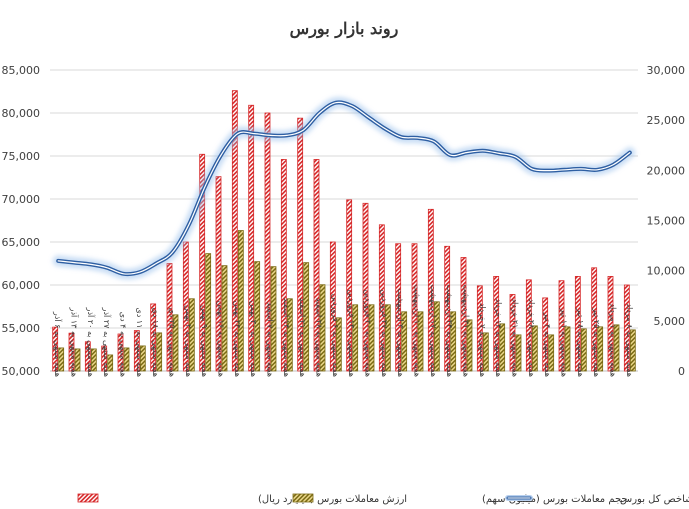 This screenshot has height=509, width=689. I want to click on right-tick-label: 30,000, so click(666, 70).